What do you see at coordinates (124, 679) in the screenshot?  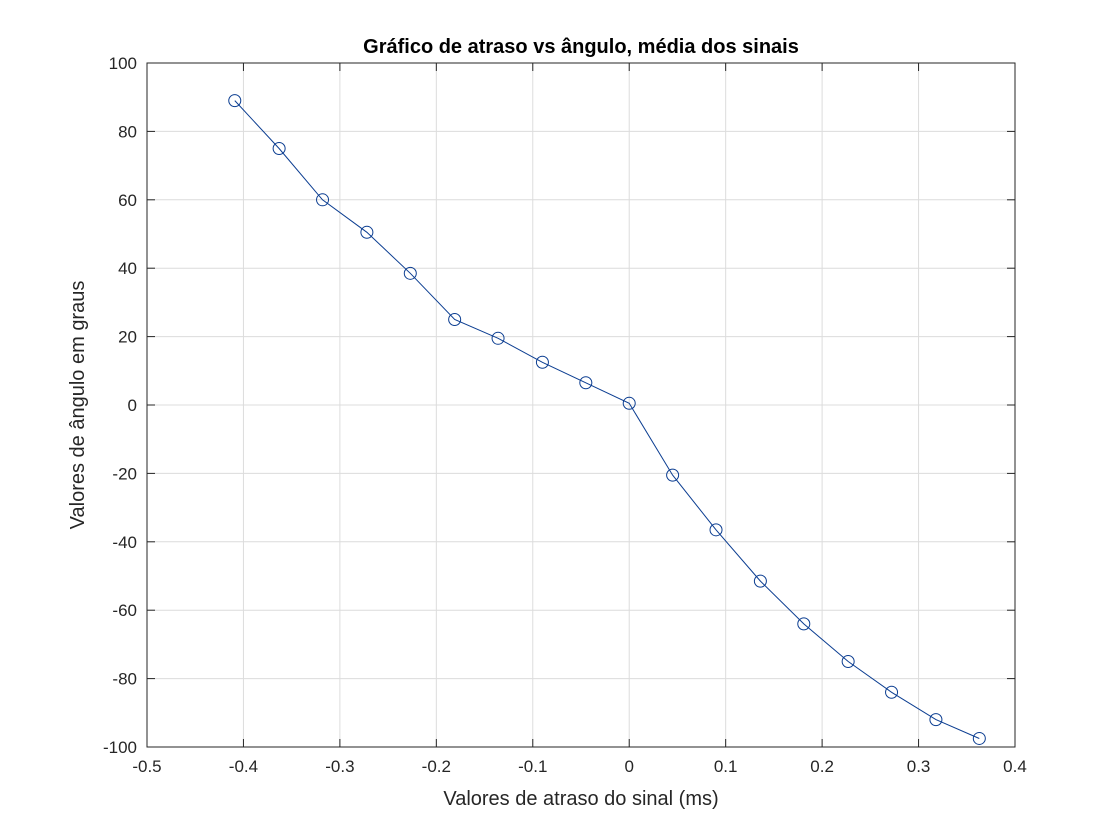 I see `y-tick-label: -80` at bounding box center [124, 679].